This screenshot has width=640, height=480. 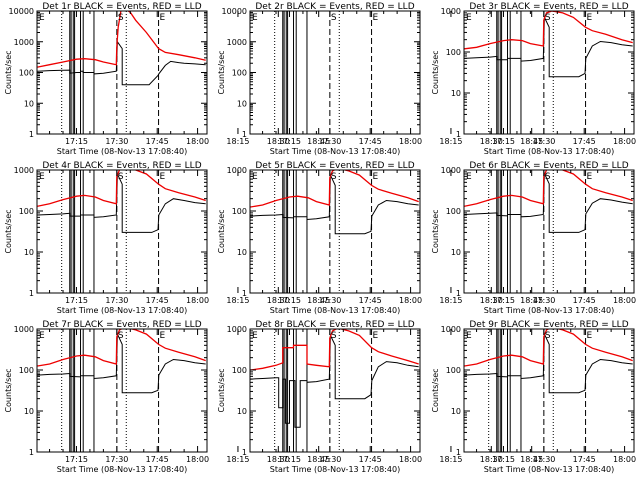 I want to click on panel-title: Det 9r BLACK = Events, RED = LLD, so click(x=548, y=325).